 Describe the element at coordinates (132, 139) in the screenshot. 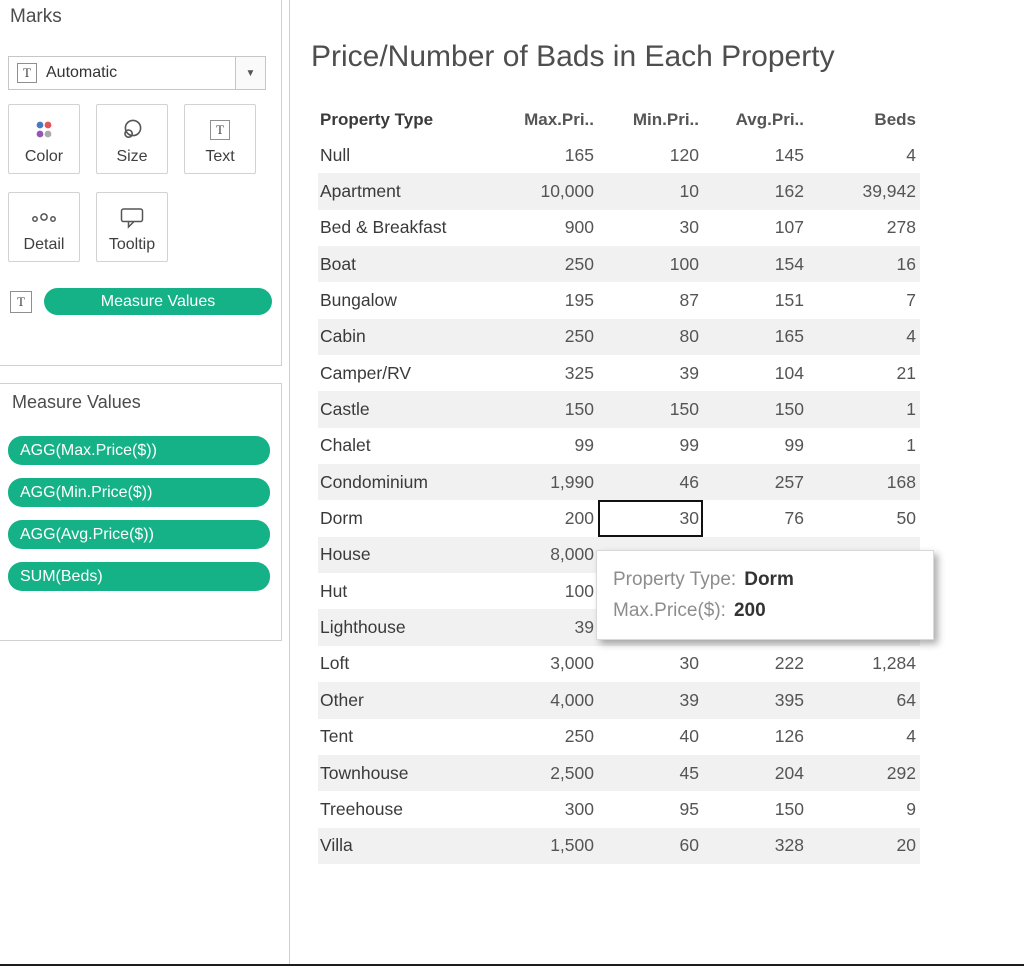

I see `size-button: Size` at that location.